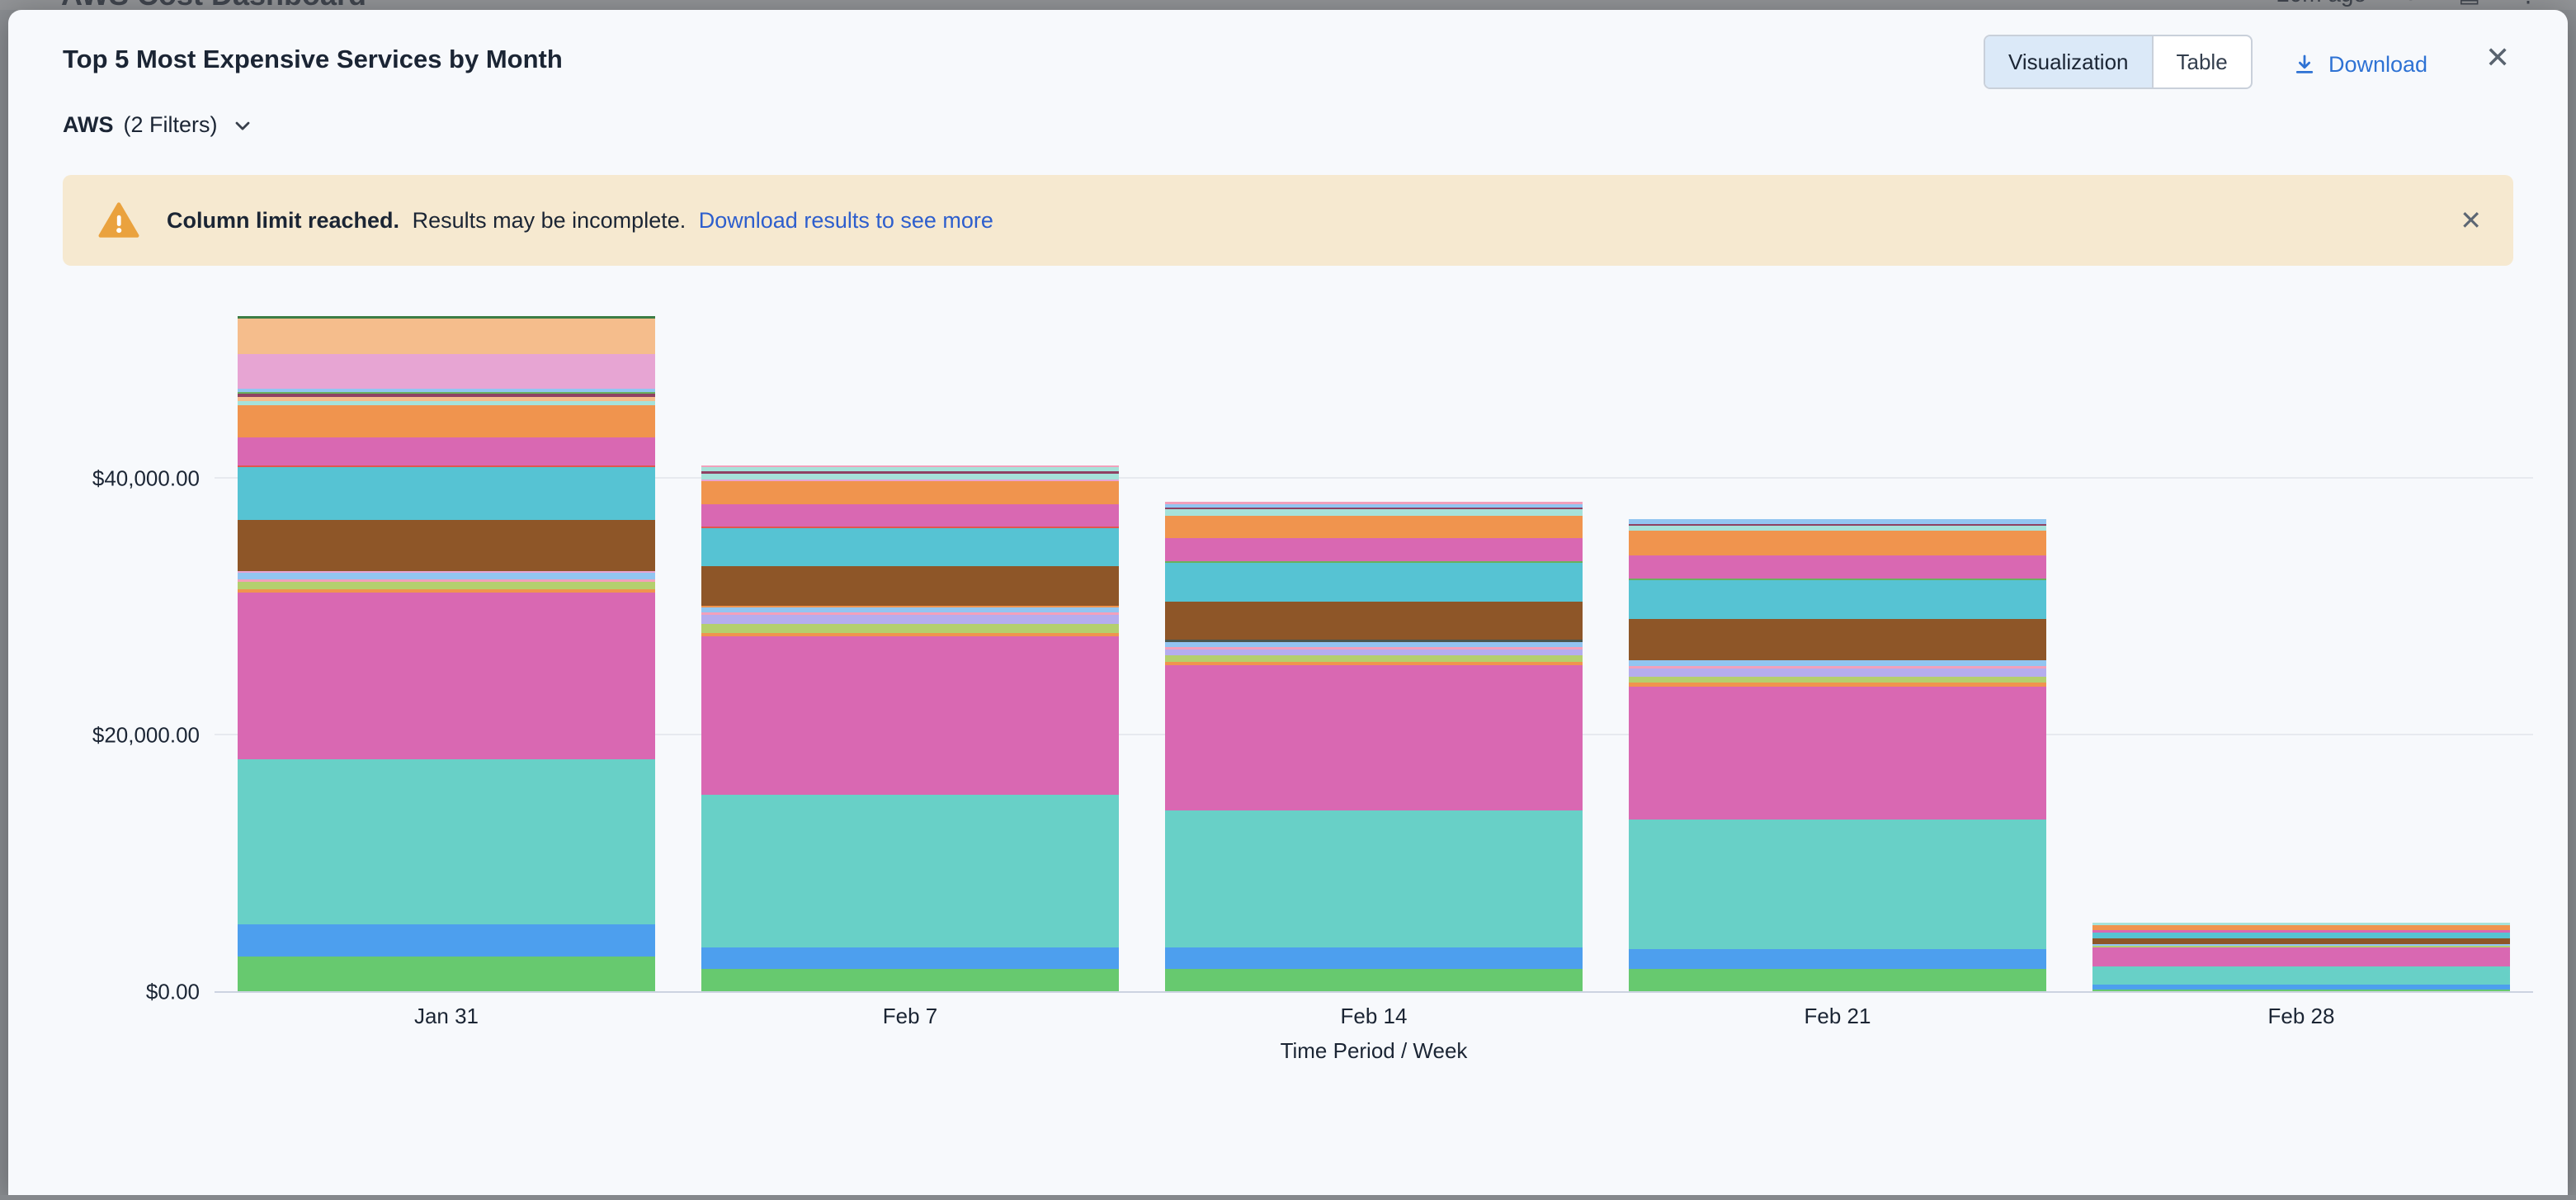 The image size is (2576, 1200). Describe the element at coordinates (2201, 61) in the screenshot. I see `tab-table: Table` at that location.